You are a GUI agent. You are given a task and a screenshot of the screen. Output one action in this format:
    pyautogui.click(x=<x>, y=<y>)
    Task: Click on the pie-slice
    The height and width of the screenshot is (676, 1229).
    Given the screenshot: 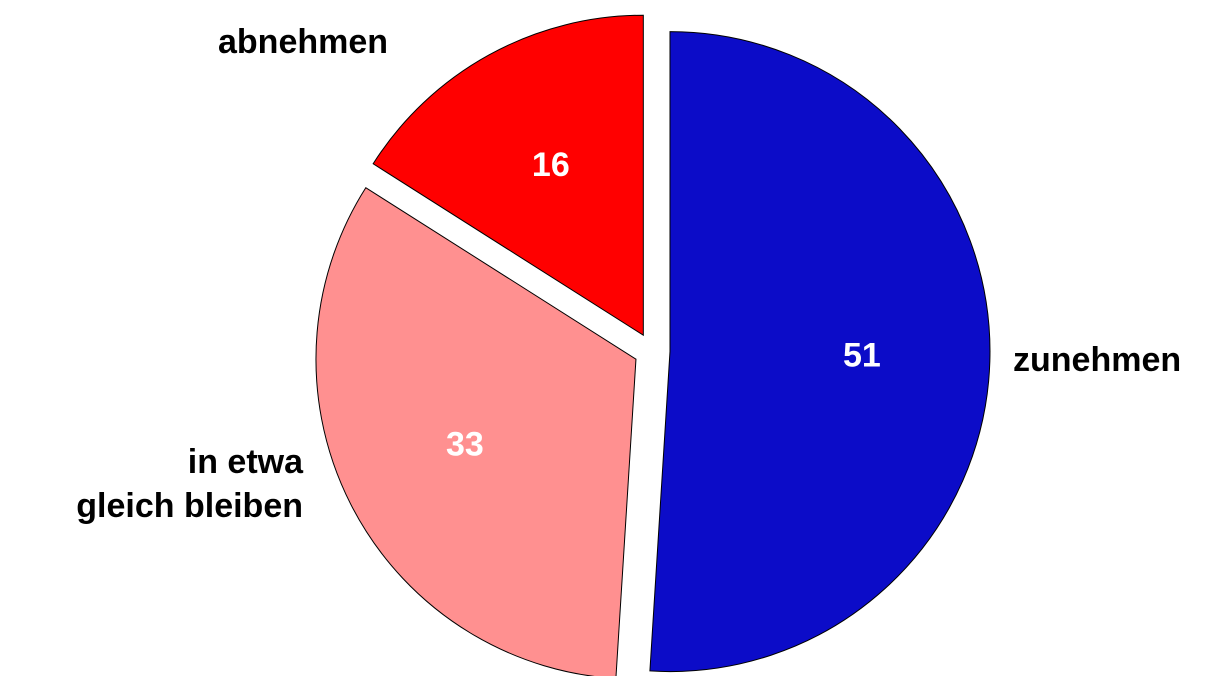 What is the action you would take?
    pyautogui.click(x=508, y=175)
    